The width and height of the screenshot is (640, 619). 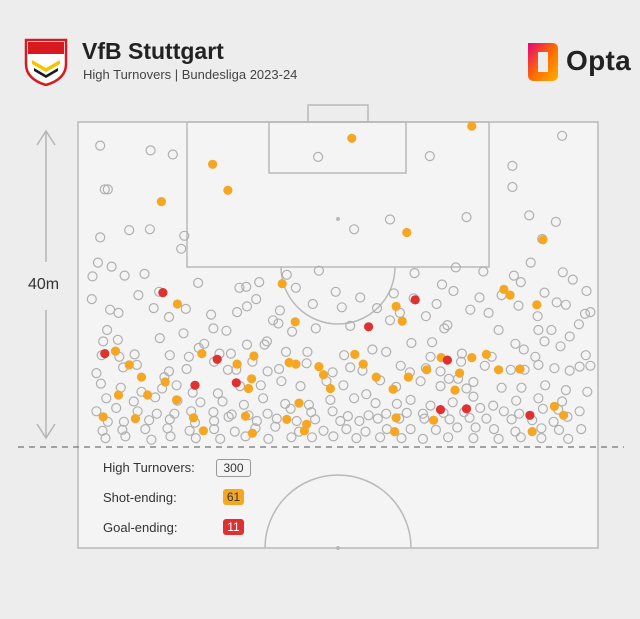 I want to click on distance-arrow, so click(x=46, y=284).